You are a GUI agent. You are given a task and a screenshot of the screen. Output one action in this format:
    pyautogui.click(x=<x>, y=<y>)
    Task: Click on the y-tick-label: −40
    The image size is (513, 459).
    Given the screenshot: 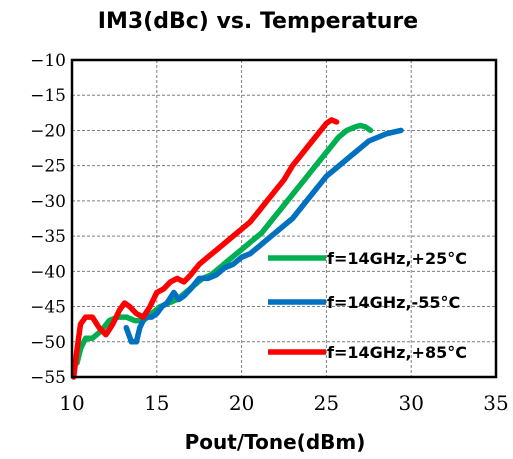 What is the action you would take?
    pyautogui.click(x=48, y=272)
    